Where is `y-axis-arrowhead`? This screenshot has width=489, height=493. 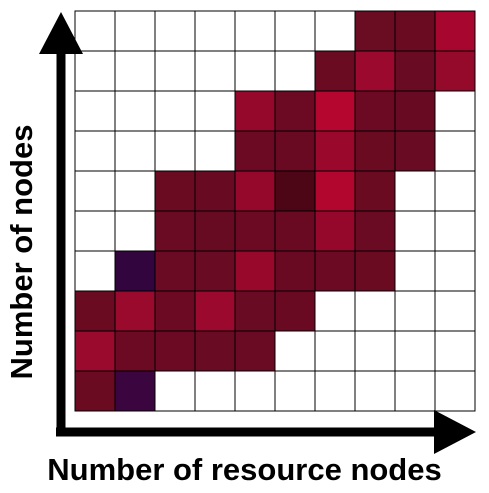 y-axis-arrowhead is located at coordinates (61, 33).